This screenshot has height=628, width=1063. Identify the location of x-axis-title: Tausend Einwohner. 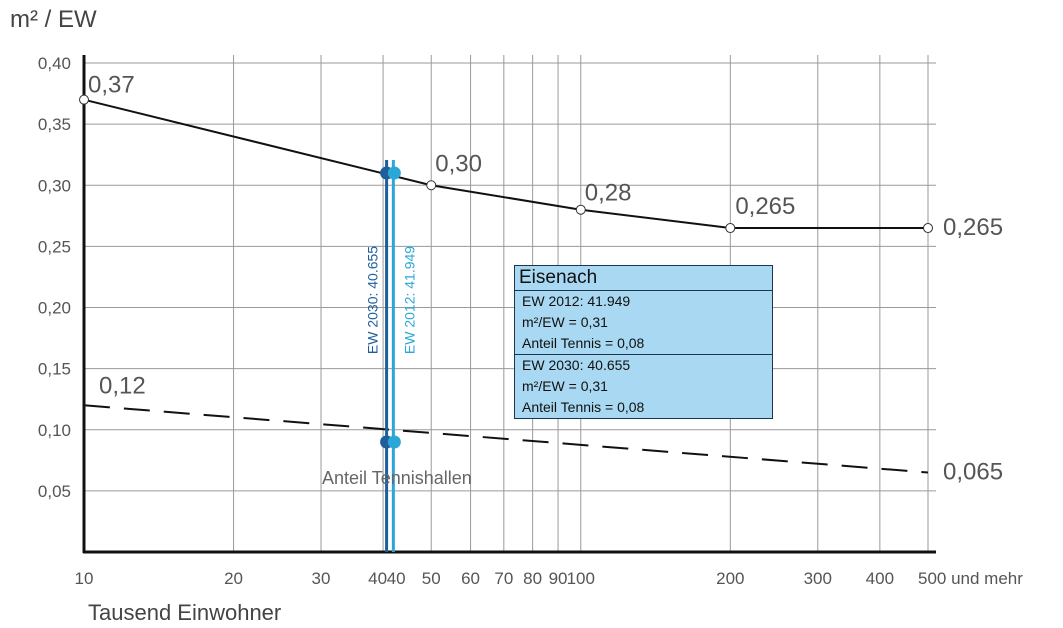
(185, 612).